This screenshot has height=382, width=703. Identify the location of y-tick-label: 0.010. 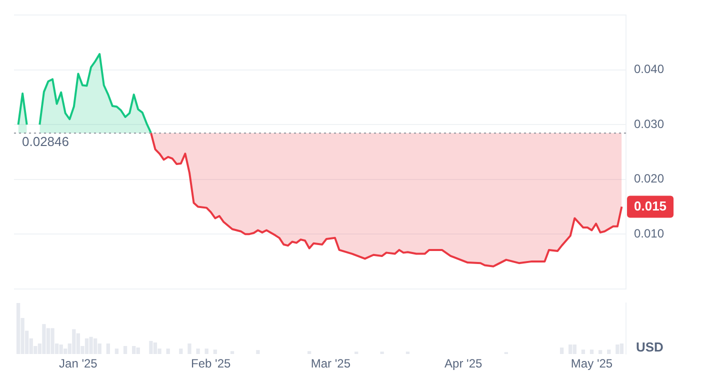
(649, 233).